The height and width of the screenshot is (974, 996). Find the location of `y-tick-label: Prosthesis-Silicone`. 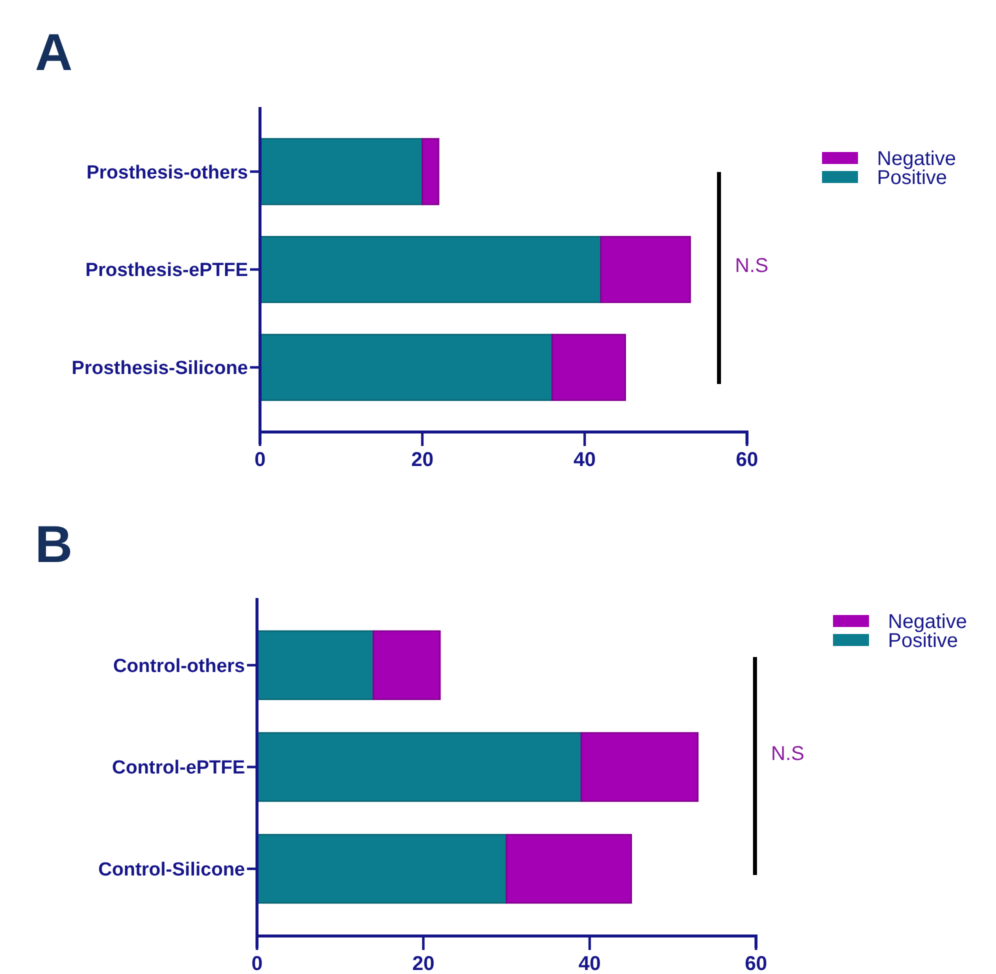

y-tick-label: Prosthesis-Silicone is located at coordinates (160, 369).